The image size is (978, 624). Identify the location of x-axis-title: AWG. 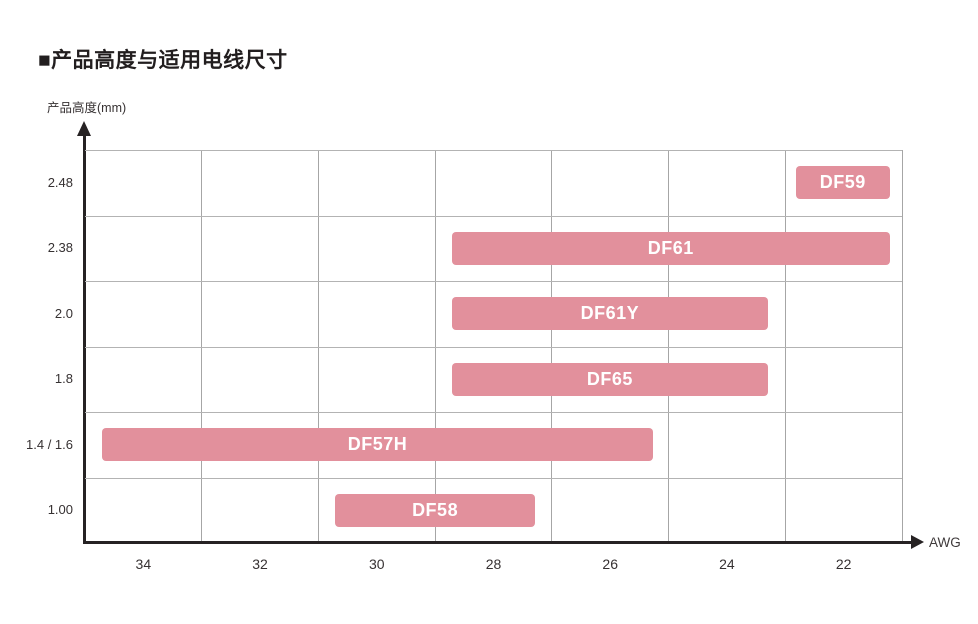
(945, 542).